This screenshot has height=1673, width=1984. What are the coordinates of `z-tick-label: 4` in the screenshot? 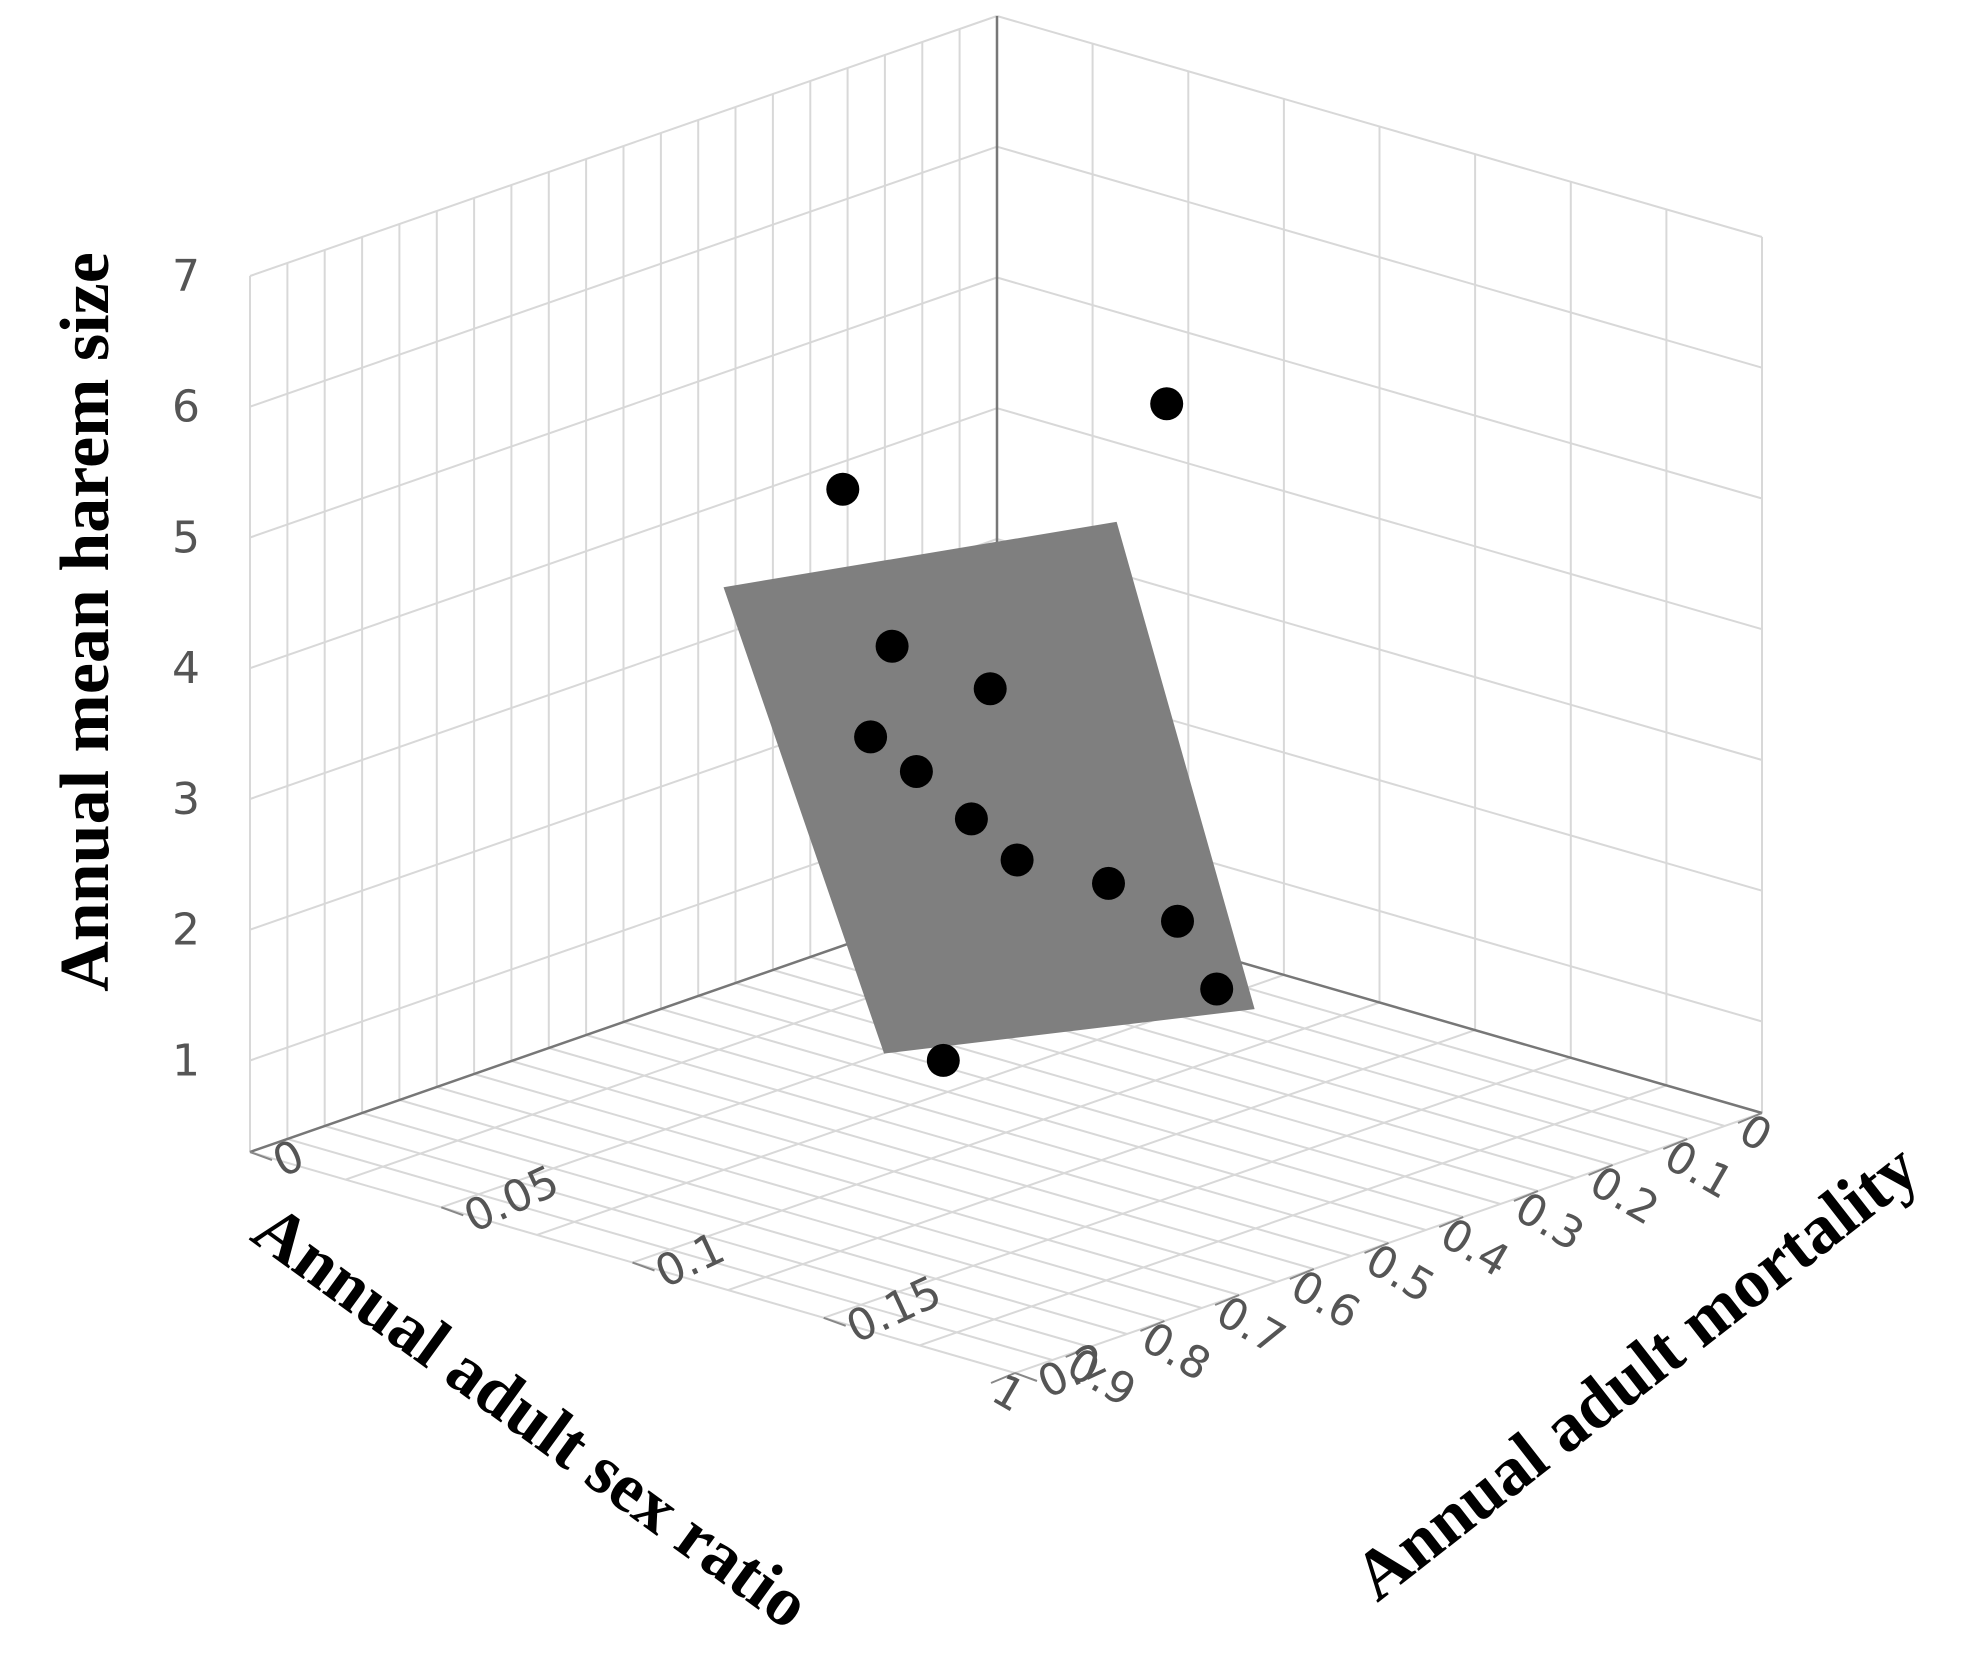 It's located at (186, 668).